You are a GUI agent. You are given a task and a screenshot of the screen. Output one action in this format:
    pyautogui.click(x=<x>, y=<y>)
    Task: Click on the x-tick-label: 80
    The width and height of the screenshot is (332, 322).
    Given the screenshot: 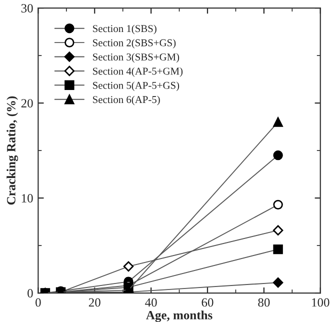 What is the action you would take?
    pyautogui.click(x=264, y=302)
    